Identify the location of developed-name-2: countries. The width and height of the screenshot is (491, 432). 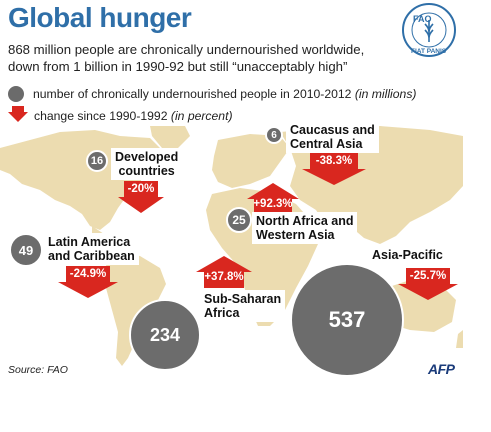
(146, 171).